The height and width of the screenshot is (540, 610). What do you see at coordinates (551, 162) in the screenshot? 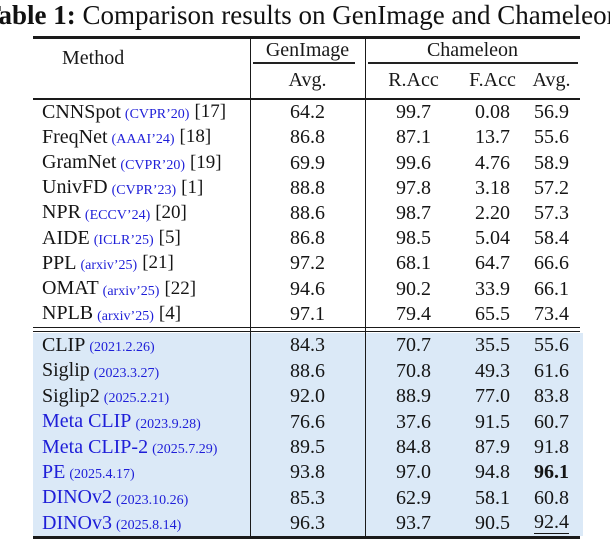
I see `value: 58.9` at bounding box center [551, 162].